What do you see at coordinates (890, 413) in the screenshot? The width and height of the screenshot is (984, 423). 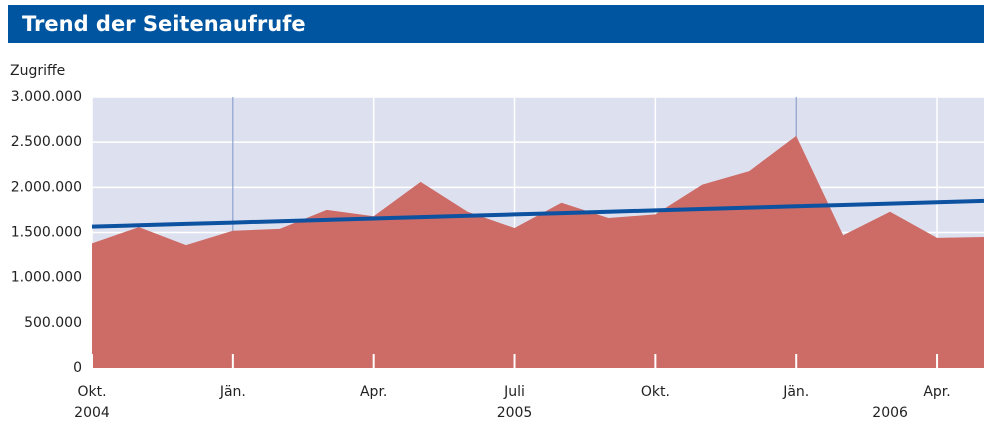 I see `year-label: 2006` at bounding box center [890, 413].